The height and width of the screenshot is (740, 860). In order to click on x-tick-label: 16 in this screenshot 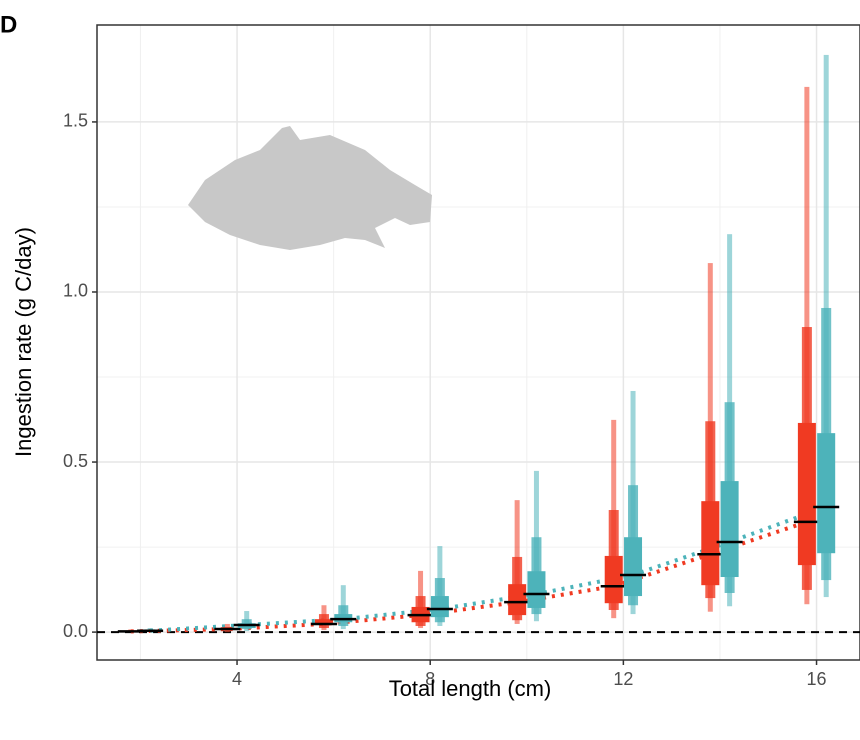, I will do `click(817, 679)`.